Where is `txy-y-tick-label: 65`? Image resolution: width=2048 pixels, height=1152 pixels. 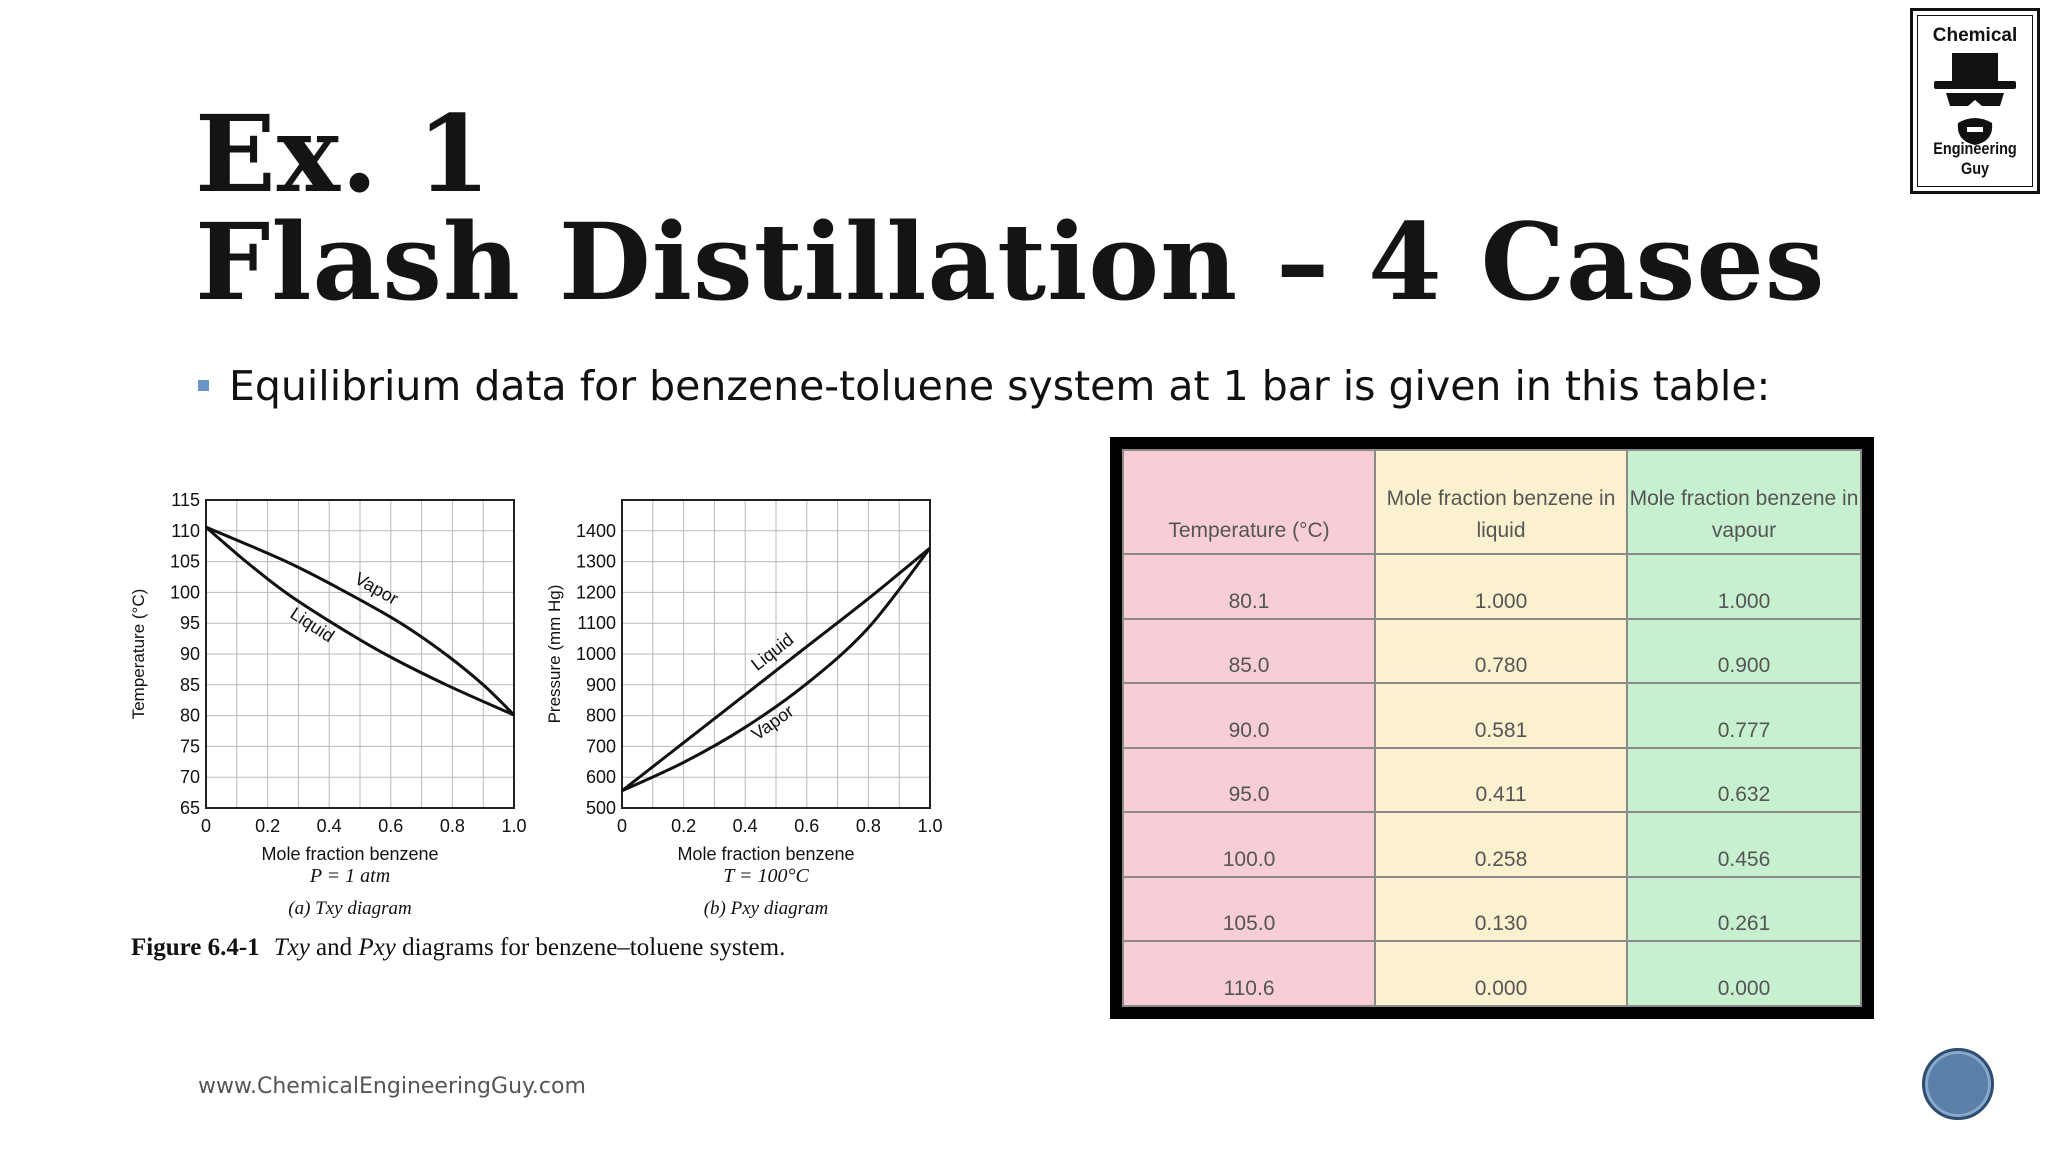
txy-y-tick-label: 65 is located at coordinates (190, 808).